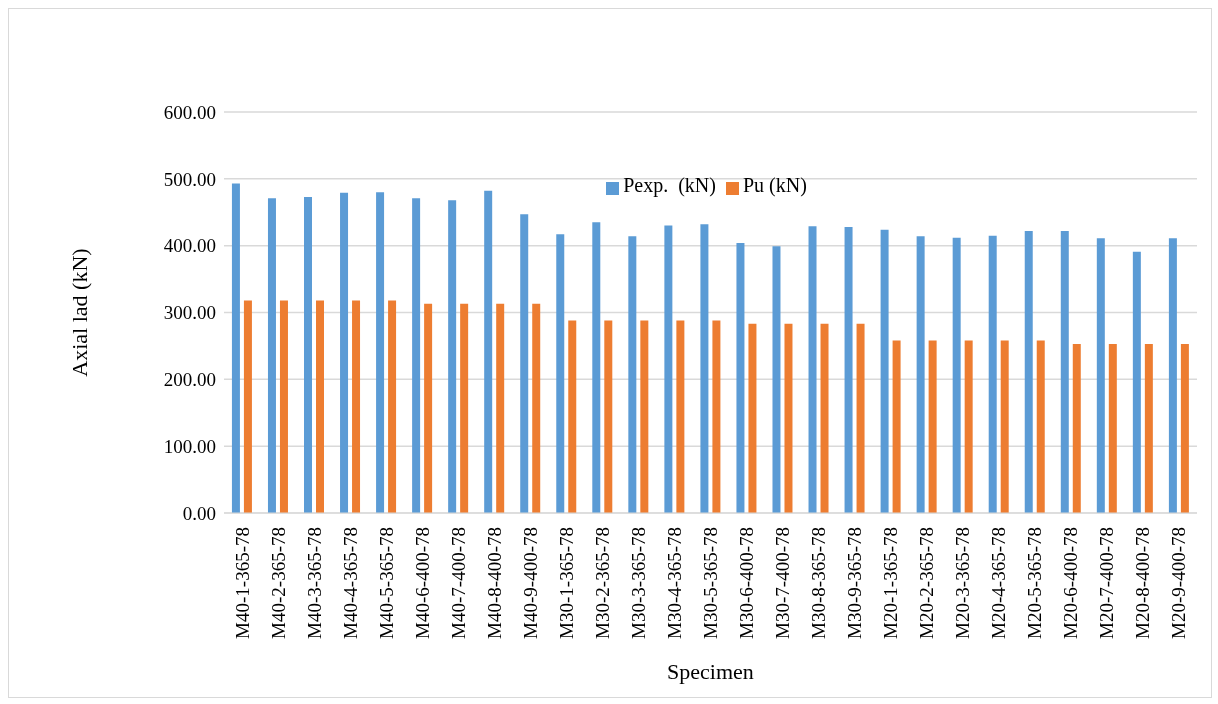 This screenshot has width=1218, height=704. What do you see at coordinates (422, 583) in the screenshot?
I see `x-tick-label: M40-6-400-78` at bounding box center [422, 583].